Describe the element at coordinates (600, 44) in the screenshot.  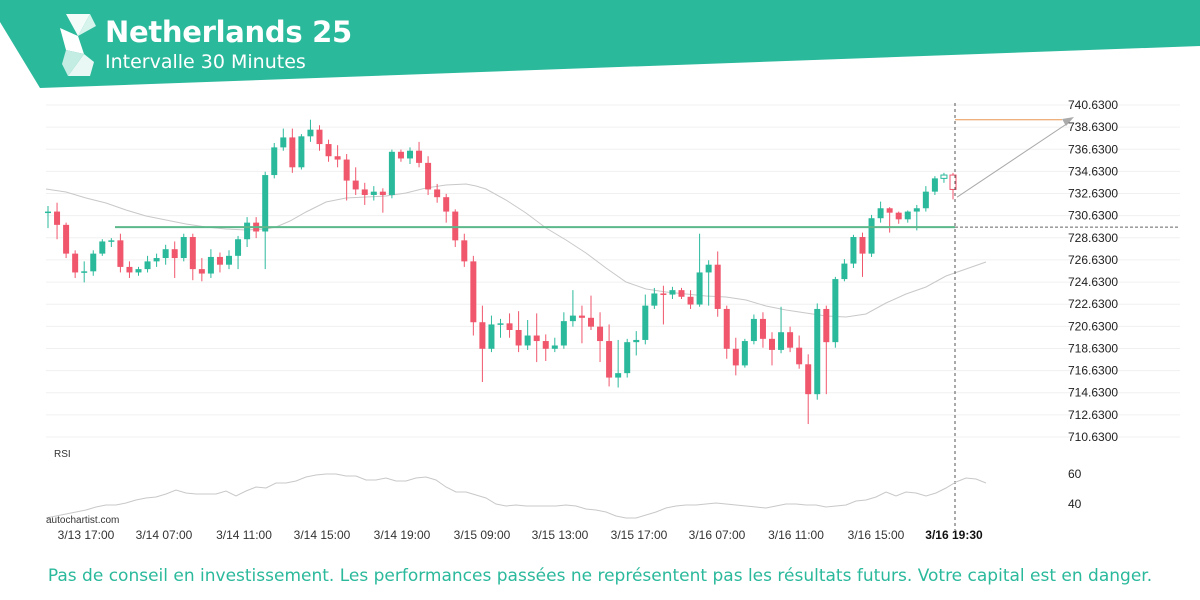
I see `header-band-shape` at that location.